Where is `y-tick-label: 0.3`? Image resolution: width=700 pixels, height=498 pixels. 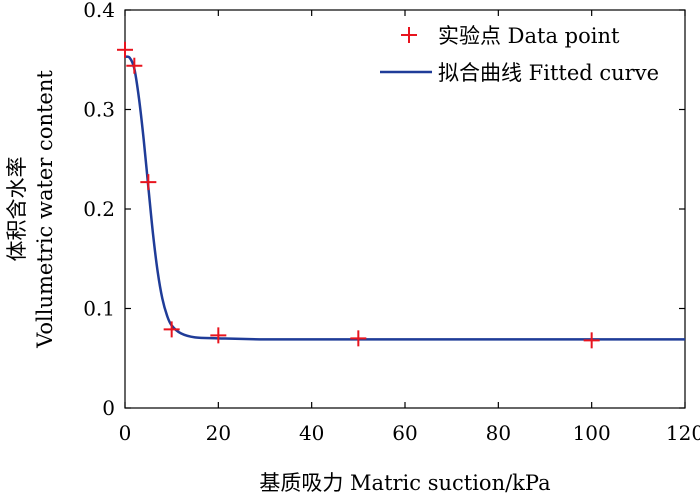
y-tick-label: 0.3 is located at coordinates (99, 110).